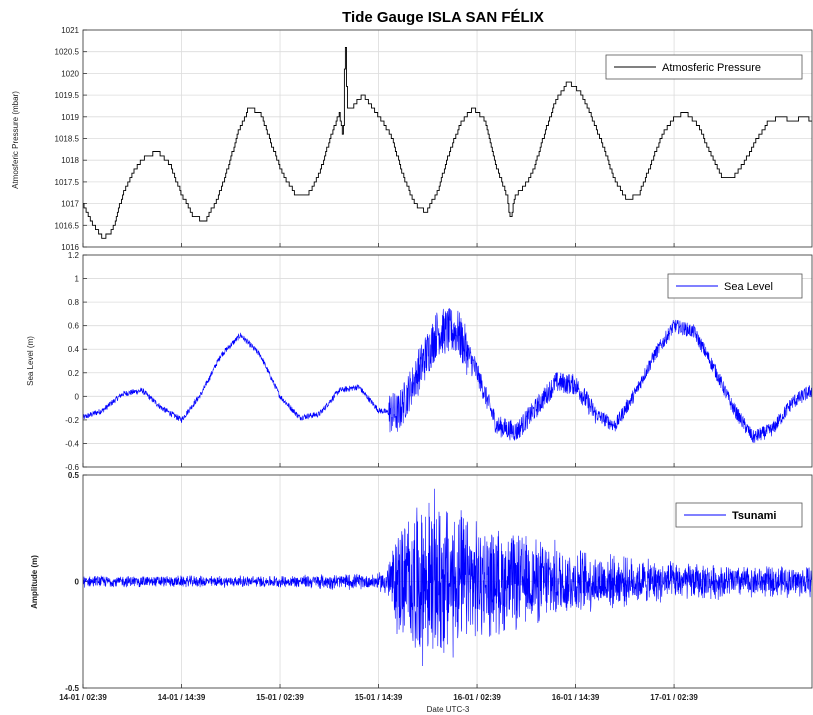 This screenshot has height=715, width=813. I want to click on y-tick-label: 1020, so click(70, 73).